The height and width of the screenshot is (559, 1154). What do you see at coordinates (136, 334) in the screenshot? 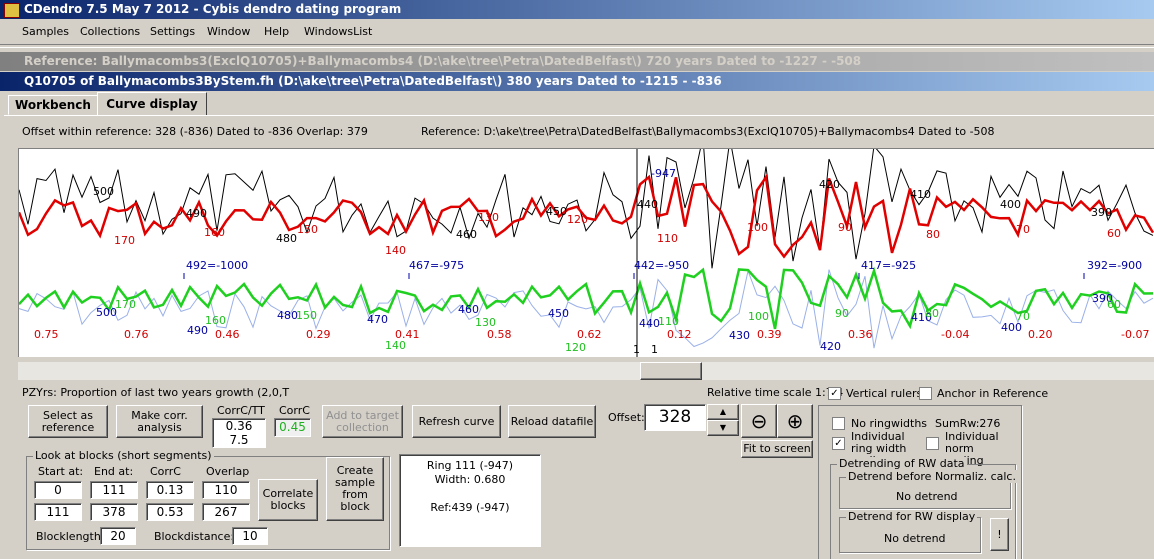
I see `plot-label: 0.76` at bounding box center [136, 334].